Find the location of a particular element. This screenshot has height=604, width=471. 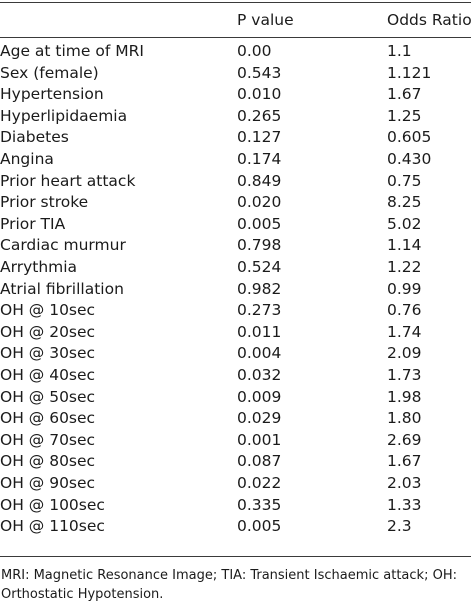

table-row: OH @ 90sec 0.022 2.03 is located at coordinates (235, 484).